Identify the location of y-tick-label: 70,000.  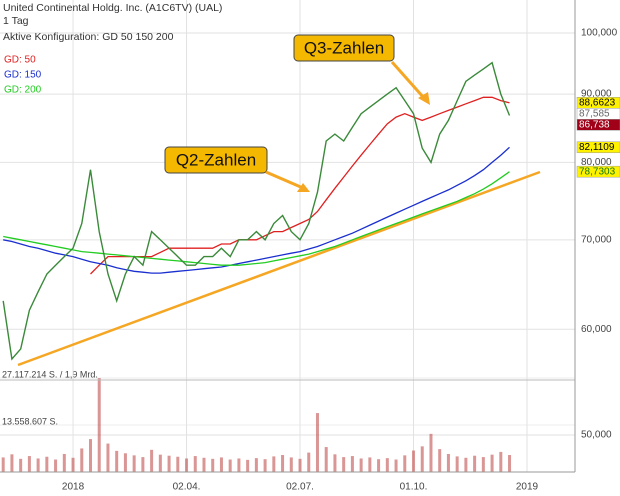
(596, 239).